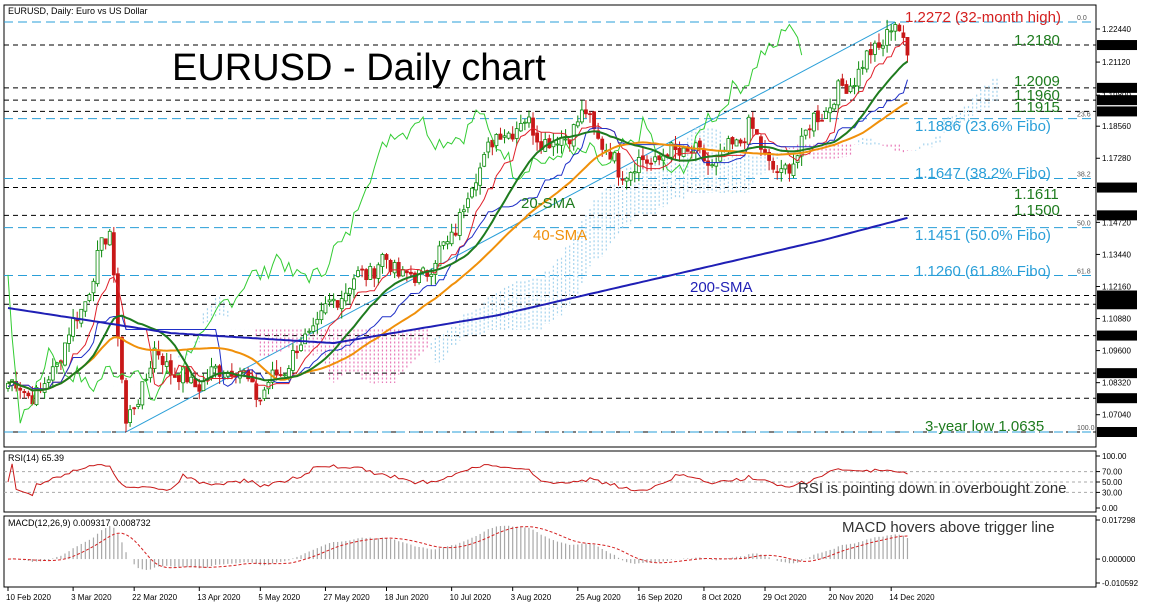 This screenshot has height=607, width=1149. What do you see at coordinates (1086, 428) in the screenshot?
I see `fib-pct-5: 100.0` at bounding box center [1086, 428].